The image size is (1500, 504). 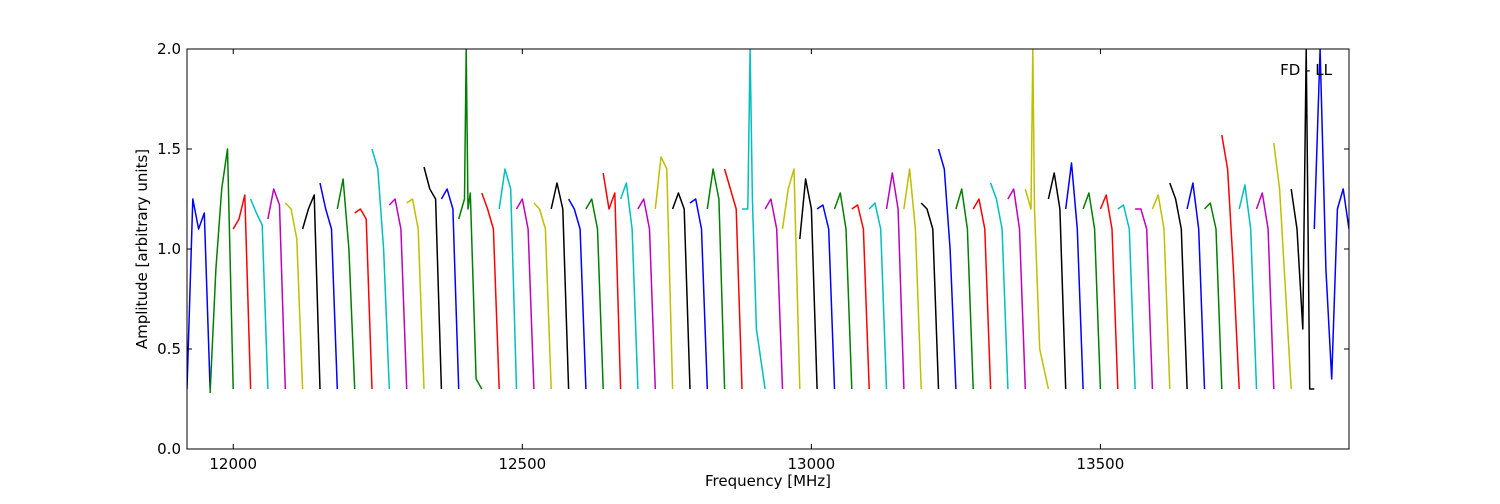 What do you see at coordinates (169, 149) in the screenshot?
I see `y-tick-label: 1.5` at bounding box center [169, 149].